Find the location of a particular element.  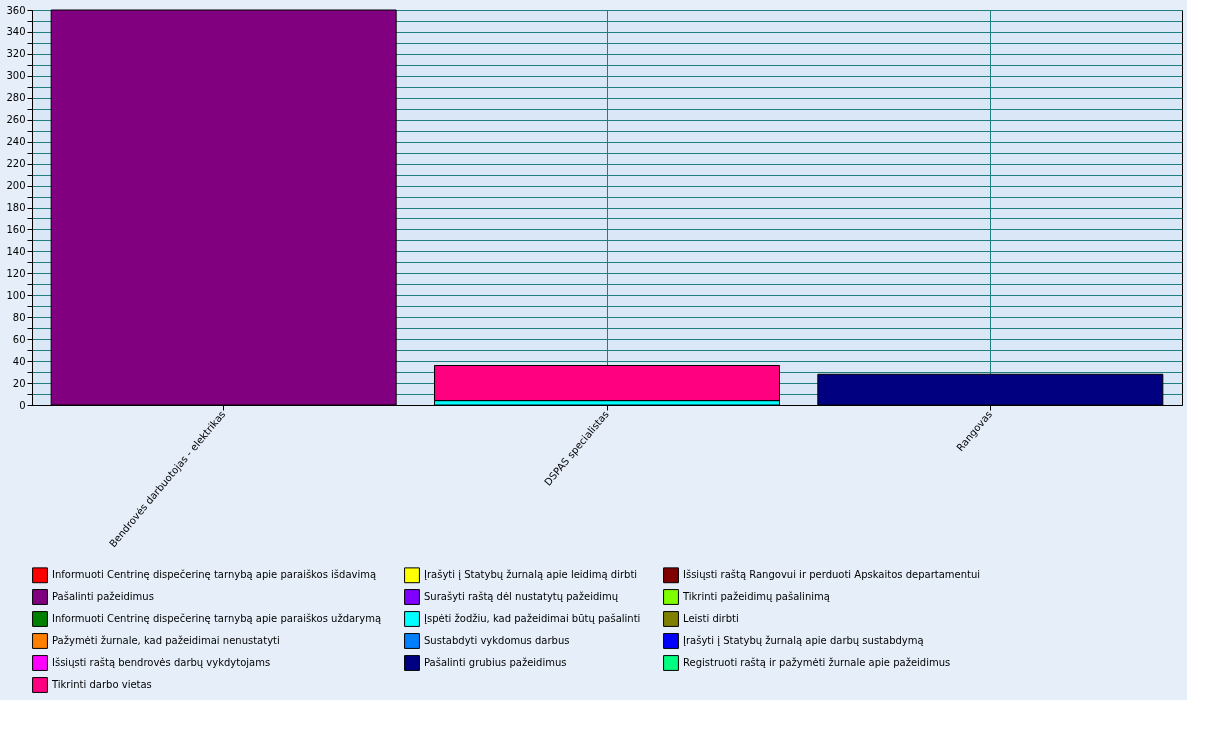

legend-label: Informuoti Centrinę dispečerinę tarnybą apie paraiškos išdavimą is located at coordinates (214, 575).